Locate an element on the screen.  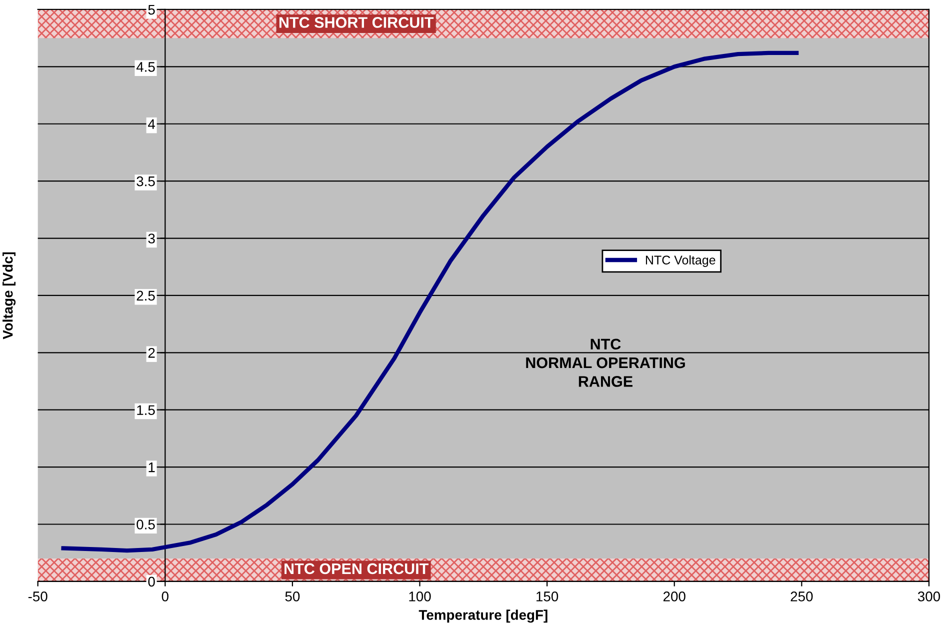
x-tick-label: 150 is located at coordinates (547, 597).